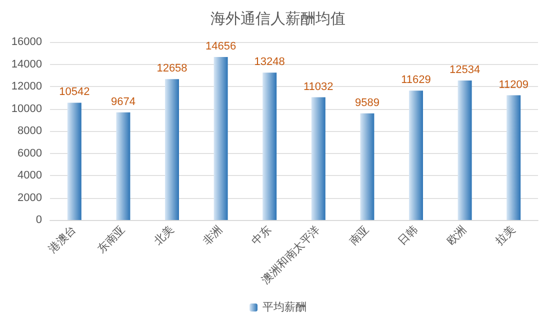 The width and height of the screenshot is (556, 320). Describe the element at coordinates (221, 46) in the screenshot. I see `data-label: 14656` at that location.